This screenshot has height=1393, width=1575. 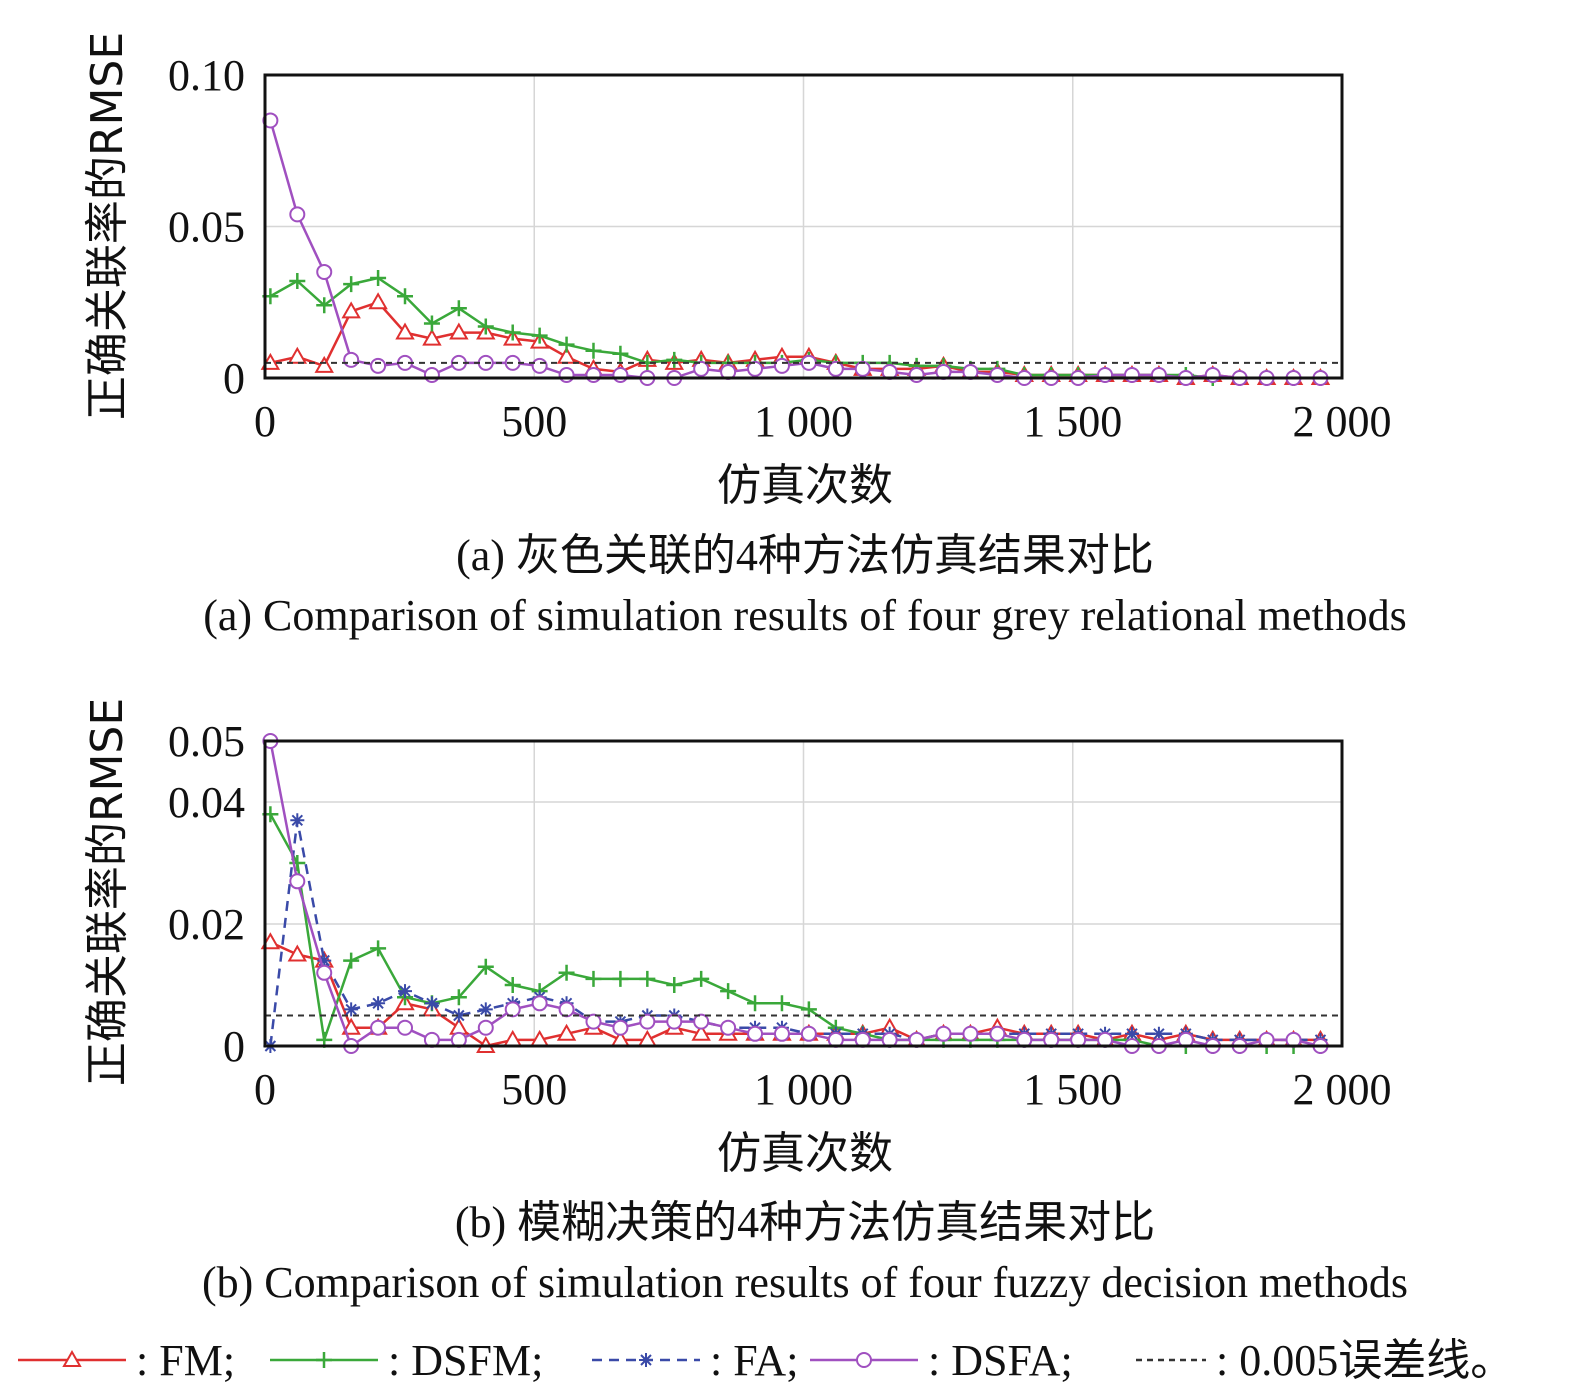 What do you see at coordinates (185, 1360) in the screenshot?
I see `legend-label: : FM;` at bounding box center [185, 1360].